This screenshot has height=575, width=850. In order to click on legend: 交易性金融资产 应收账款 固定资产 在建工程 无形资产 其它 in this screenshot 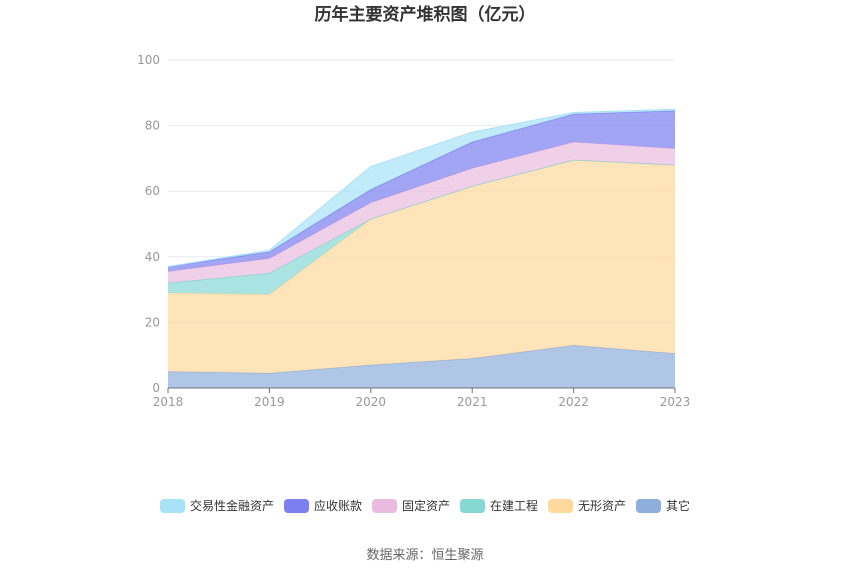, I will do `click(425, 505)`.